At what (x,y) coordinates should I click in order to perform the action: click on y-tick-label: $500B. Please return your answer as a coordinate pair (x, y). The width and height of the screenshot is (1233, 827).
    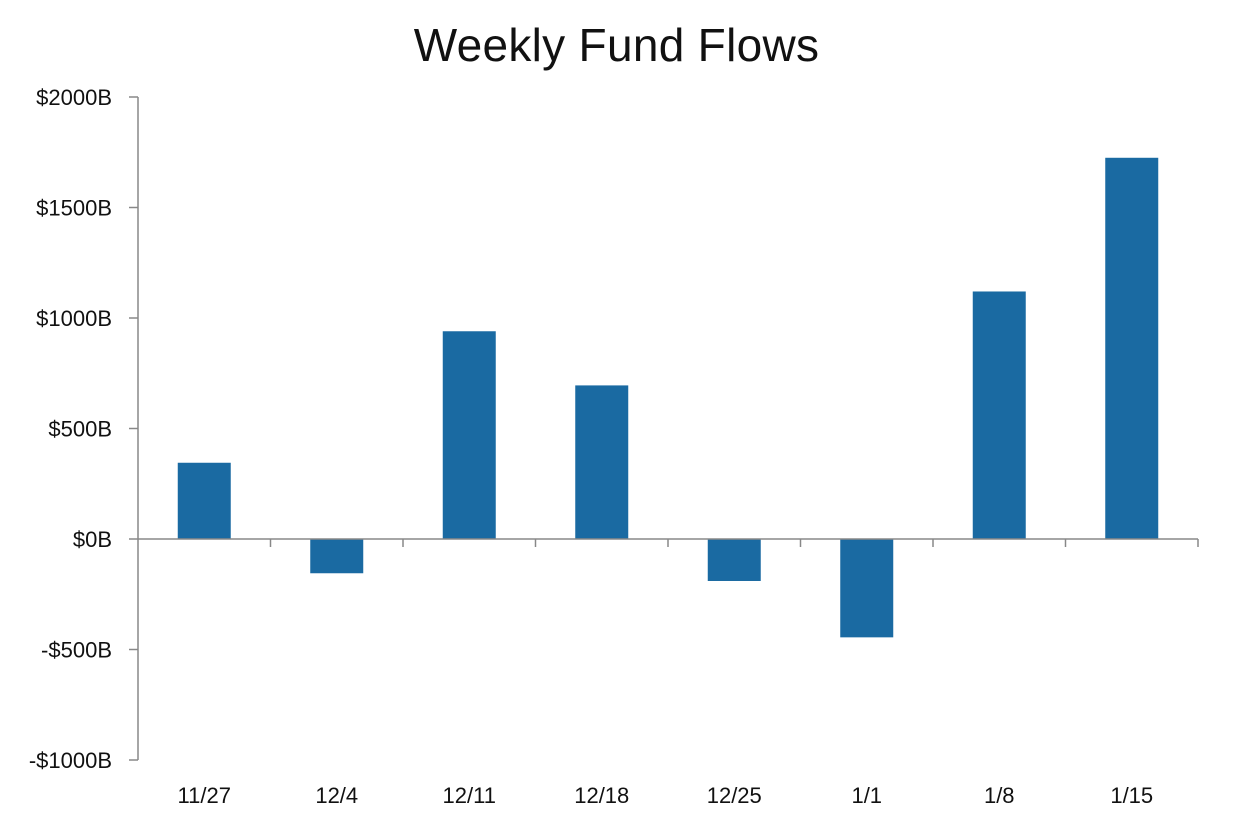
    Looking at the image, I should click on (80, 429).